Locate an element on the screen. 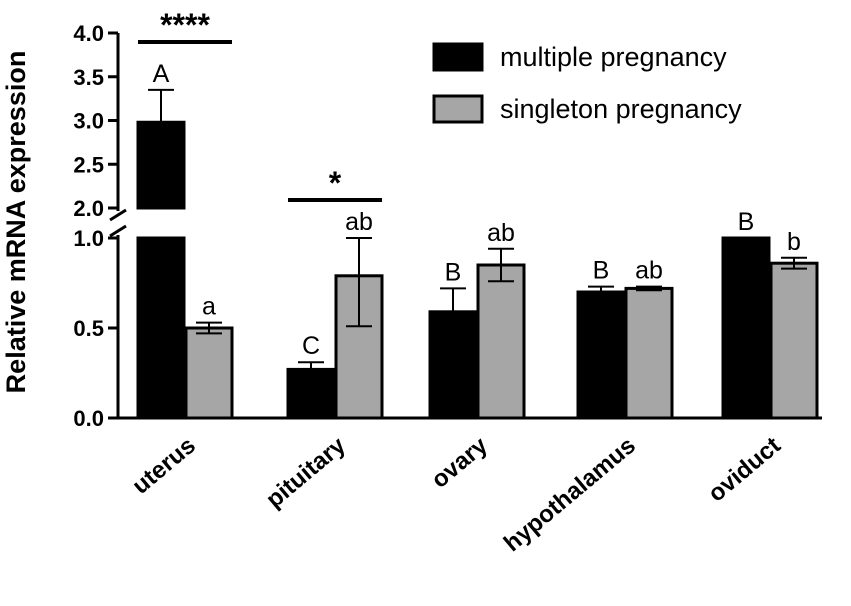 Image resolution: width=851 pixels, height=606 pixels. significance-brackets: ***** is located at coordinates (260, 104).